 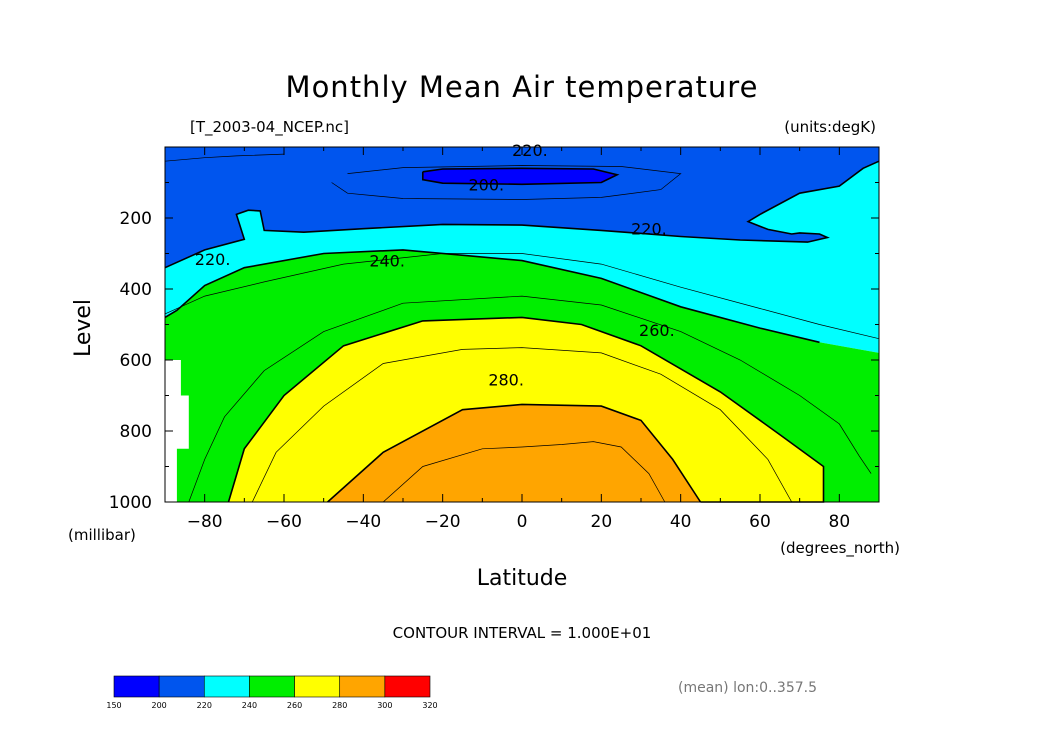 I want to click on contour-line-280-boundary, so click(x=514, y=453).